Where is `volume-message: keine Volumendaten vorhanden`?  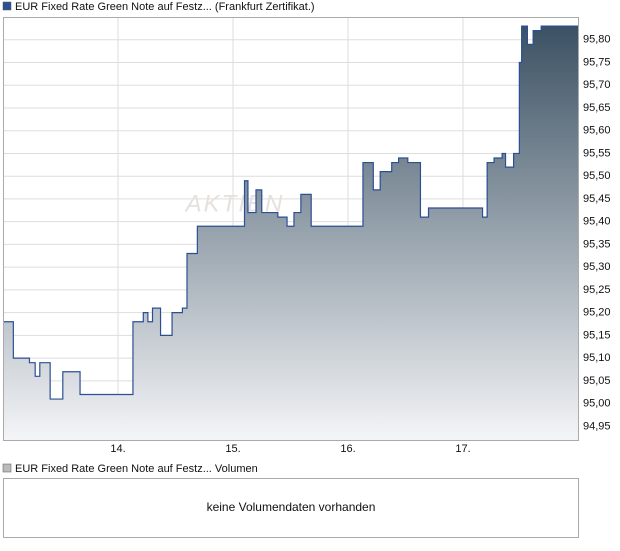 volume-message: keine Volumendaten vorhanden is located at coordinates (291, 507).